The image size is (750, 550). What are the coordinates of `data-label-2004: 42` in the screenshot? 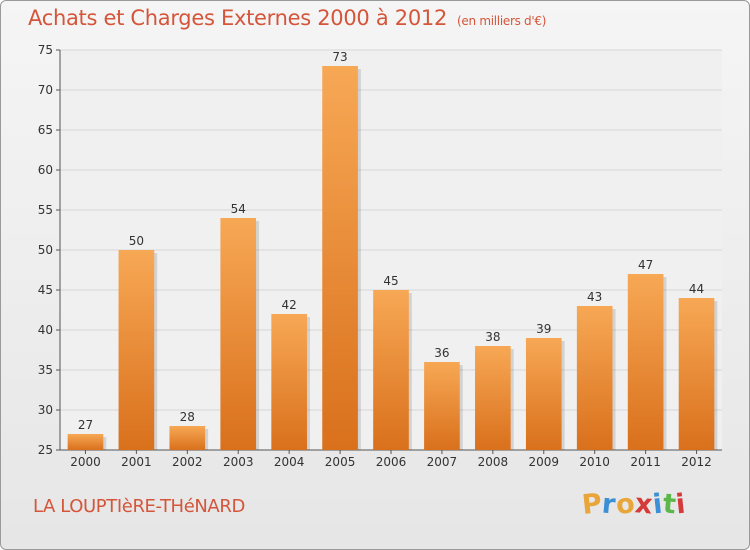 It's located at (289, 305).